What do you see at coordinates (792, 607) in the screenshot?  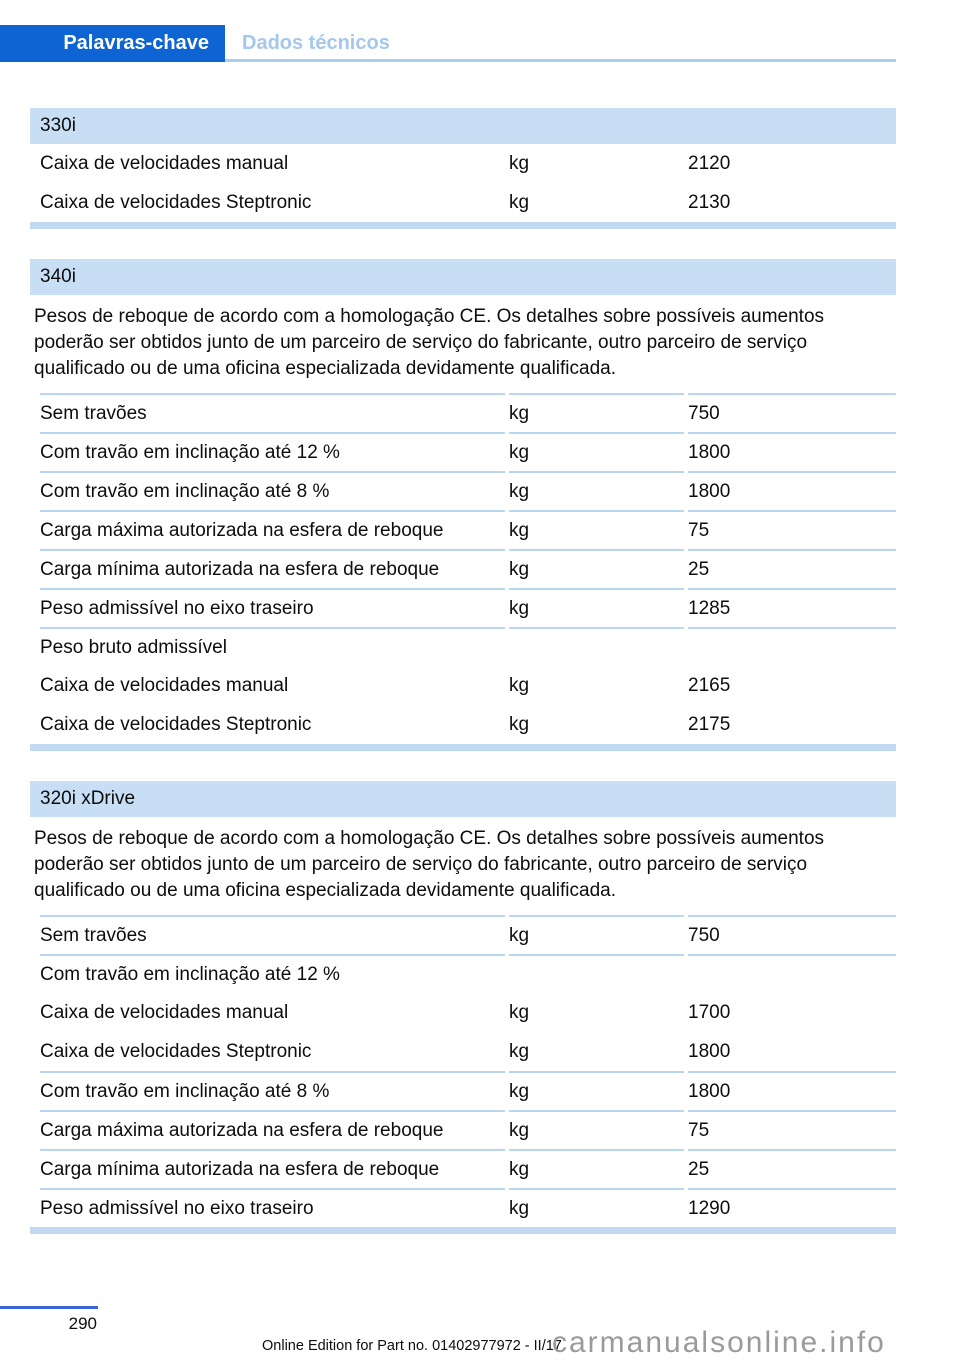 I see `row-value: 1285` at bounding box center [792, 607].